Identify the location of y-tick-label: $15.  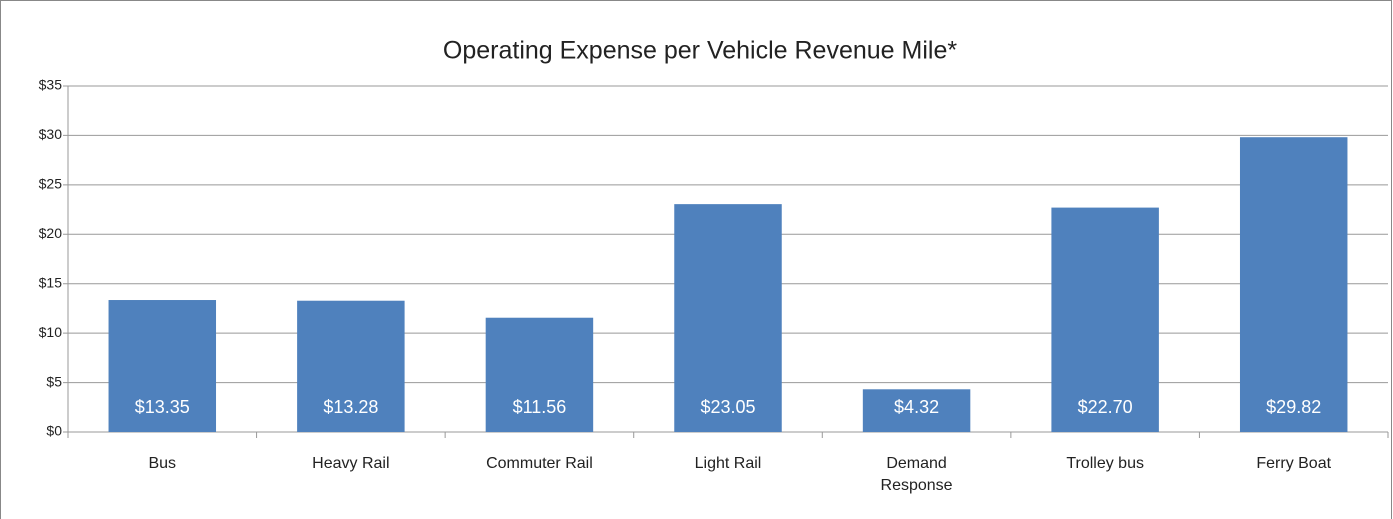
(51, 282).